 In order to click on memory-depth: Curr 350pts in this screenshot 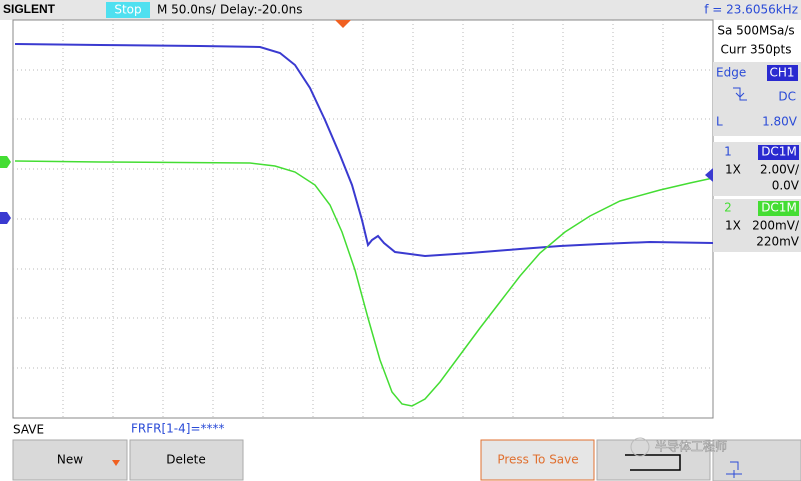, I will do `click(756, 50)`.